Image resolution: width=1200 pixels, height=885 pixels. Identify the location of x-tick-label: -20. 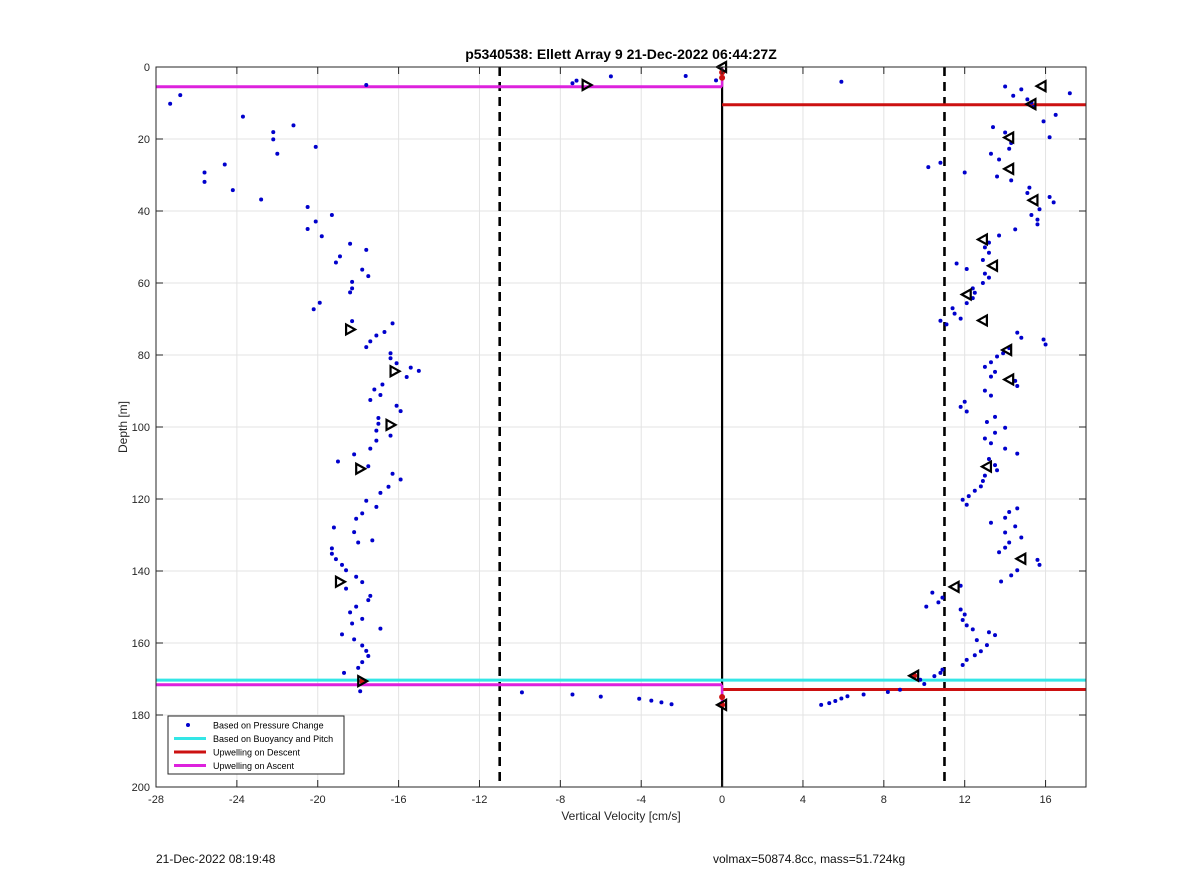
(318, 800).